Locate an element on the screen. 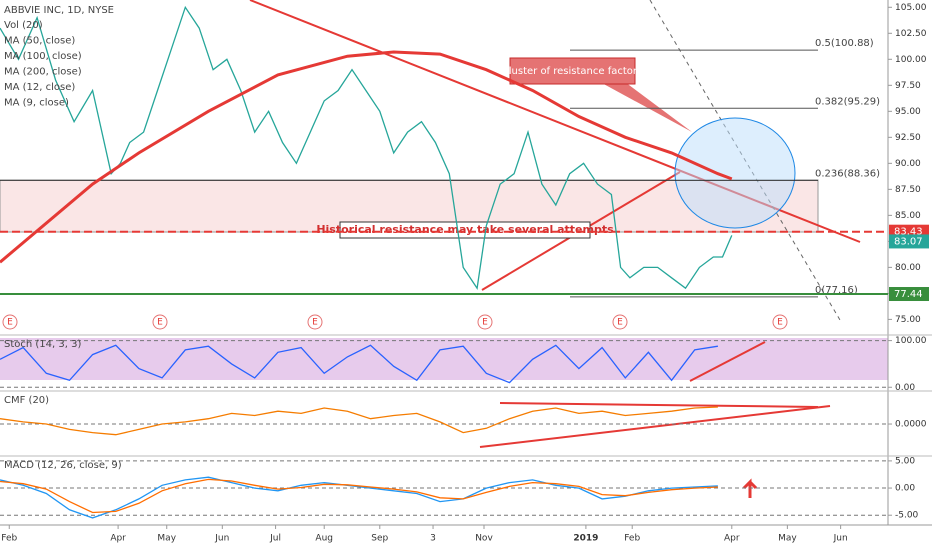  callout-box is located at coordinates (572, 71).